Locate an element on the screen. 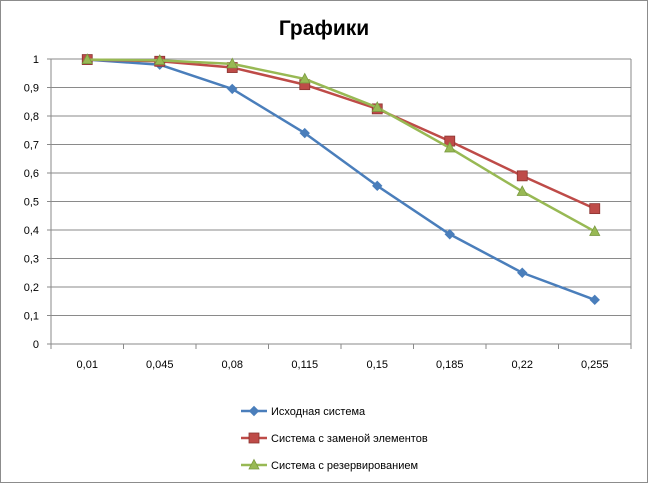  y-tick-label: 0,7 is located at coordinates (31, 146).